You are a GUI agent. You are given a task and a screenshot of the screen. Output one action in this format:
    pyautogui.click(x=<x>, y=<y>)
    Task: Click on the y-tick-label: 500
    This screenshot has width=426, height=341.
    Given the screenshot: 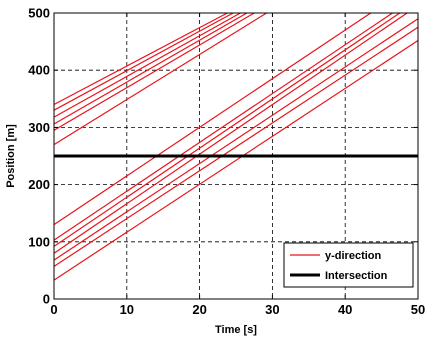 What is the action you would take?
    pyautogui.click(x=39, y=13)
    